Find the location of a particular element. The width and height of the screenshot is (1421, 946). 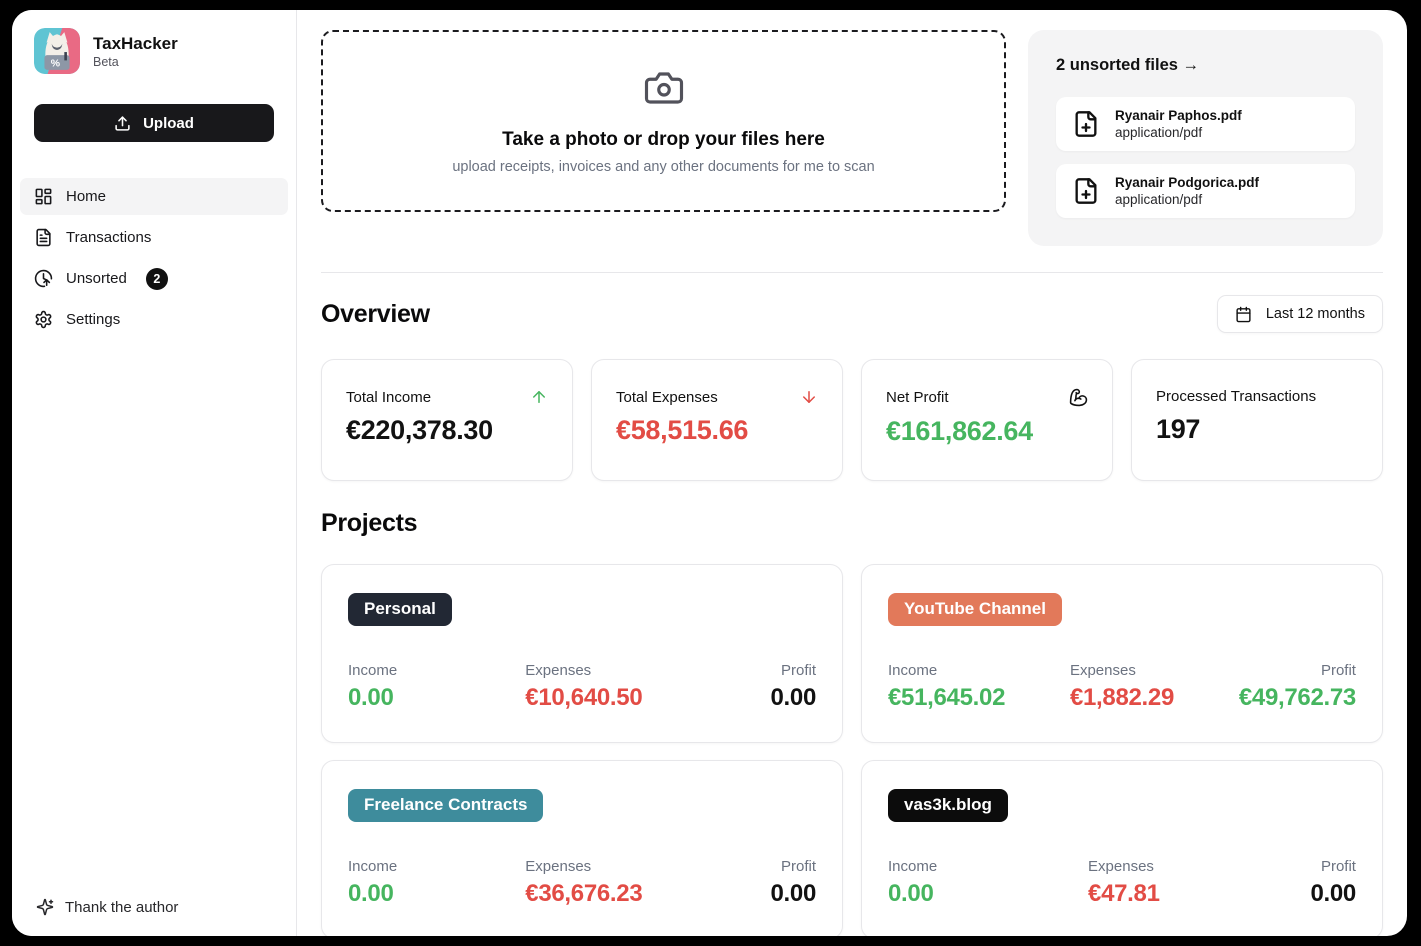

project-expenses: Expenses €1,882.29 is located at coordinates (1122, 686).